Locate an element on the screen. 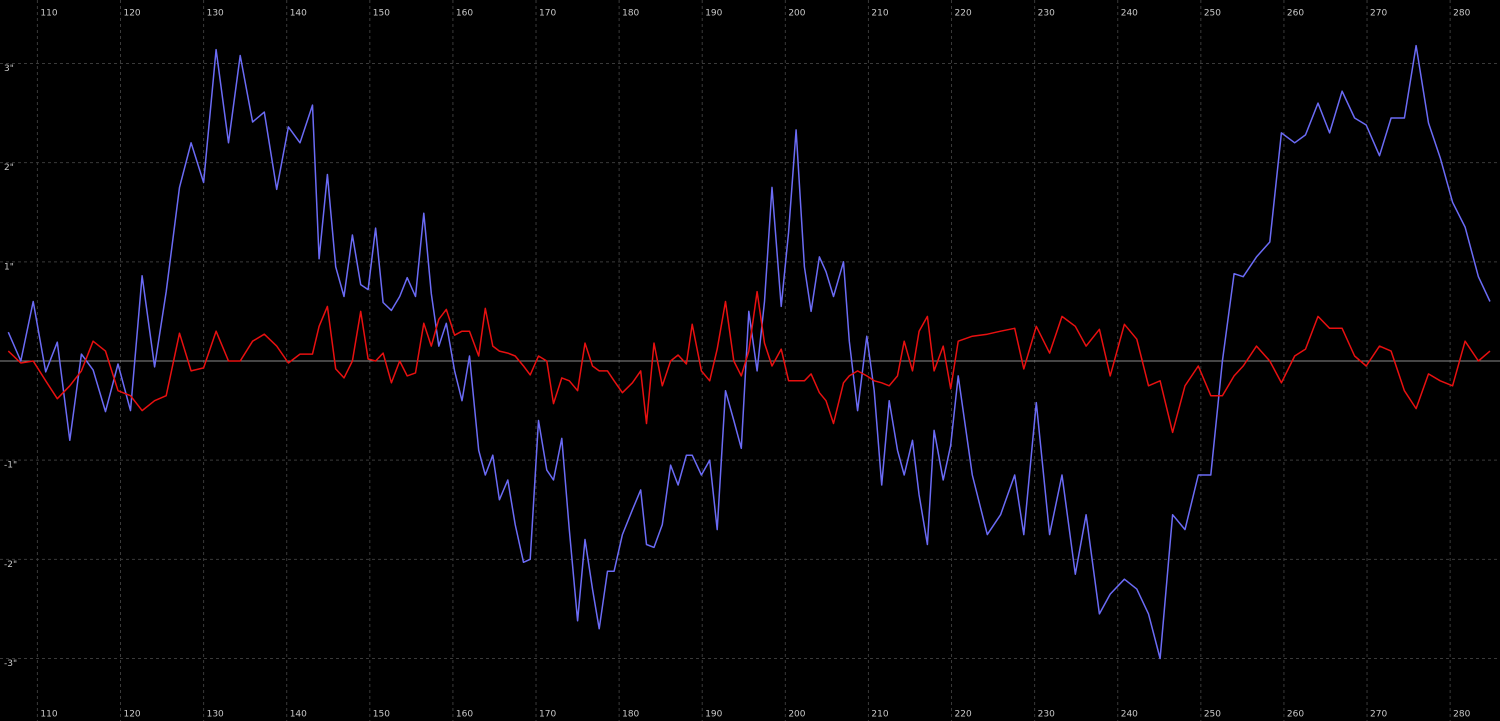  y-tick-label: 1" is located at coordinates (9, 267).